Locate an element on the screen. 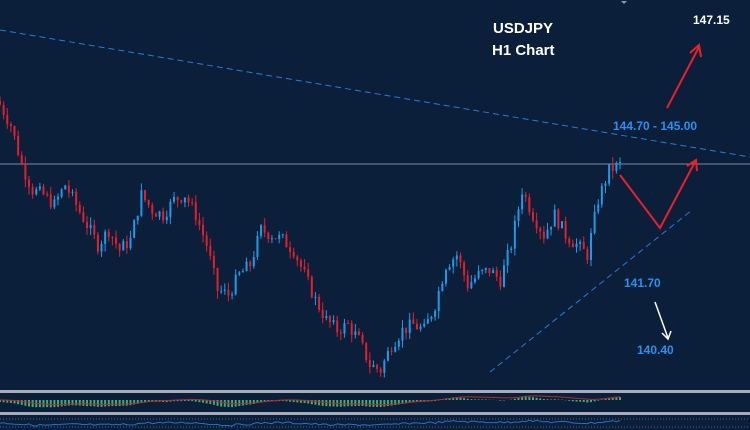 The width and height of the screenshot is (750, 430). macd-signal-line is located at coordinates (310, 400).